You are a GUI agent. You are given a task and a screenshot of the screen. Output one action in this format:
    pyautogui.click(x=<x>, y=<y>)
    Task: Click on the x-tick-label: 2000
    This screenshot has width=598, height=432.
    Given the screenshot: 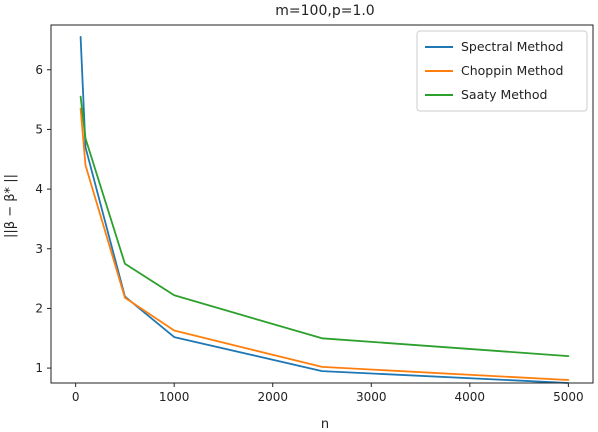 What is the action you would take?
    pyautogui.click(x=272, y=397)
    